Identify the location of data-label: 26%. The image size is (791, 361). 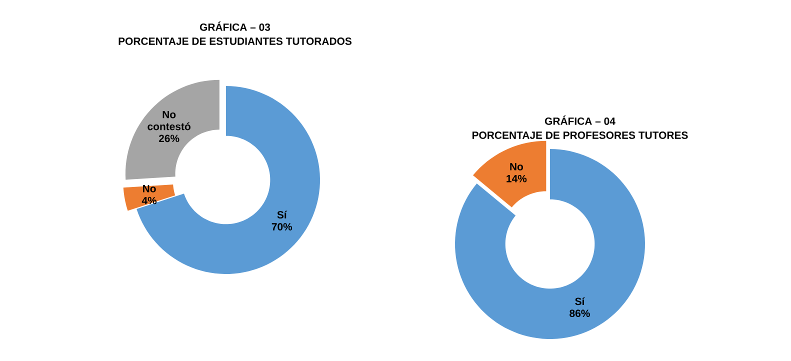
(169, 138).